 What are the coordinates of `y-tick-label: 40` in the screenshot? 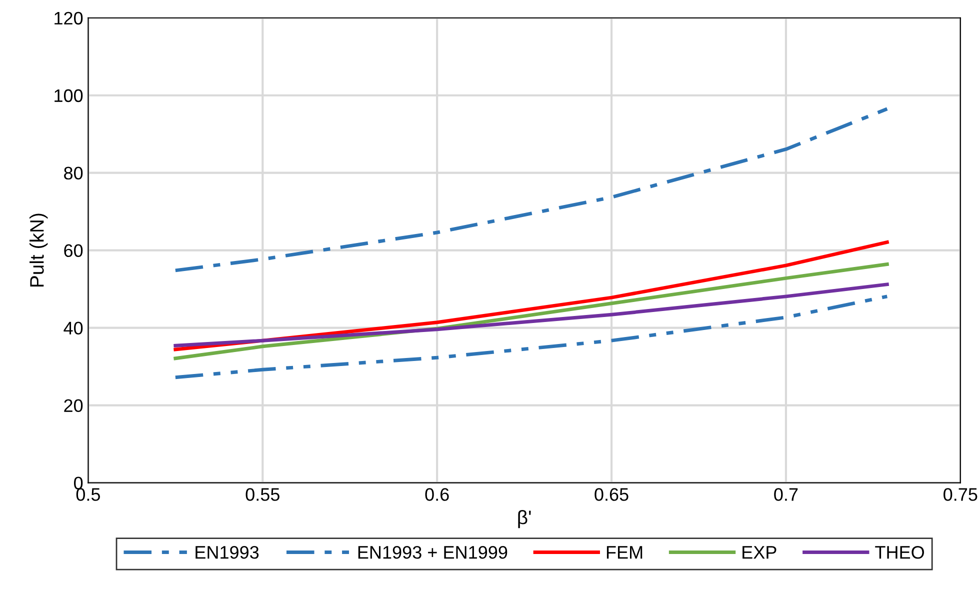 It's located at (73, 328).